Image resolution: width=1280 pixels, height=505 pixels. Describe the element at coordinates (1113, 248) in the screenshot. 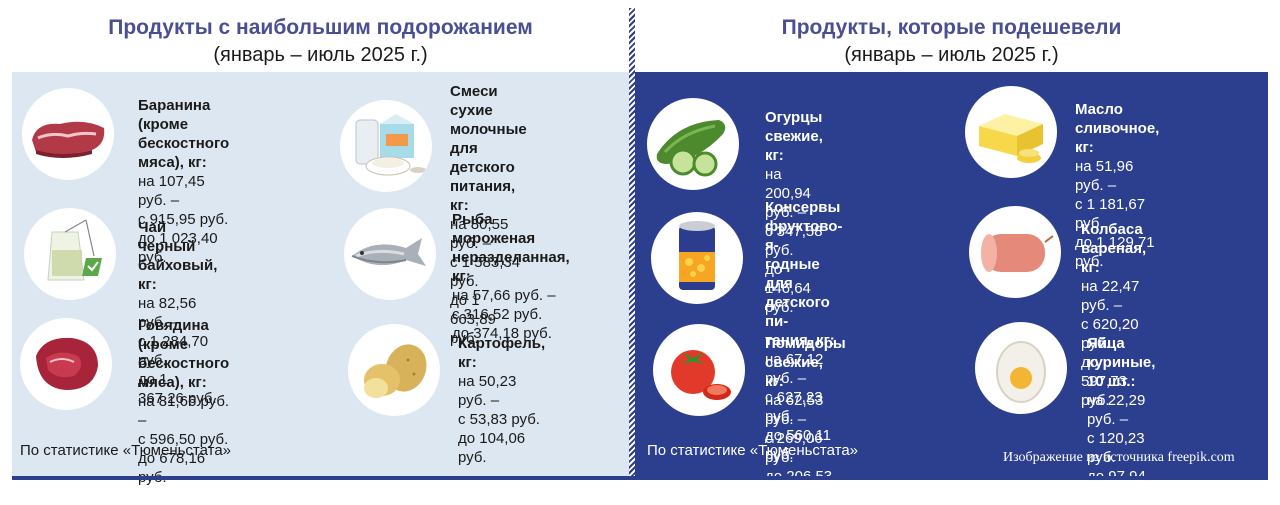

I see `item-name: Колбаса вареная, кг:` at that location.